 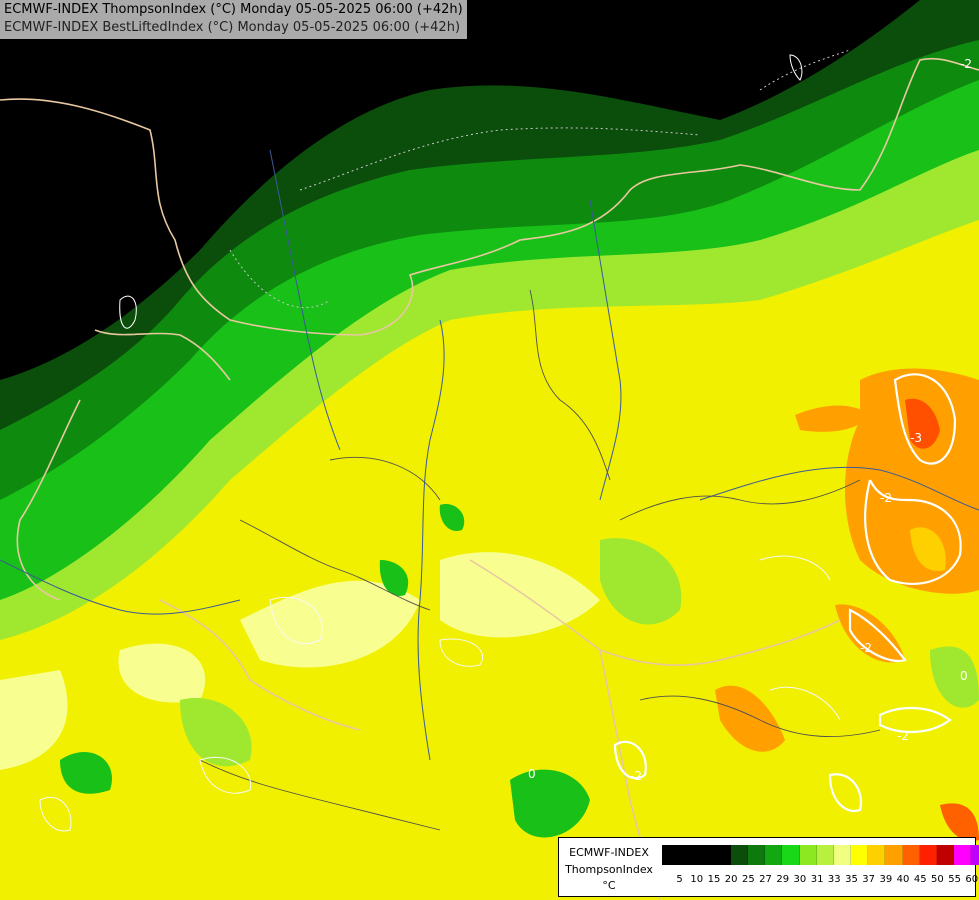 I want to click on legend-tick-label: 15, so click(x=714, y=879).